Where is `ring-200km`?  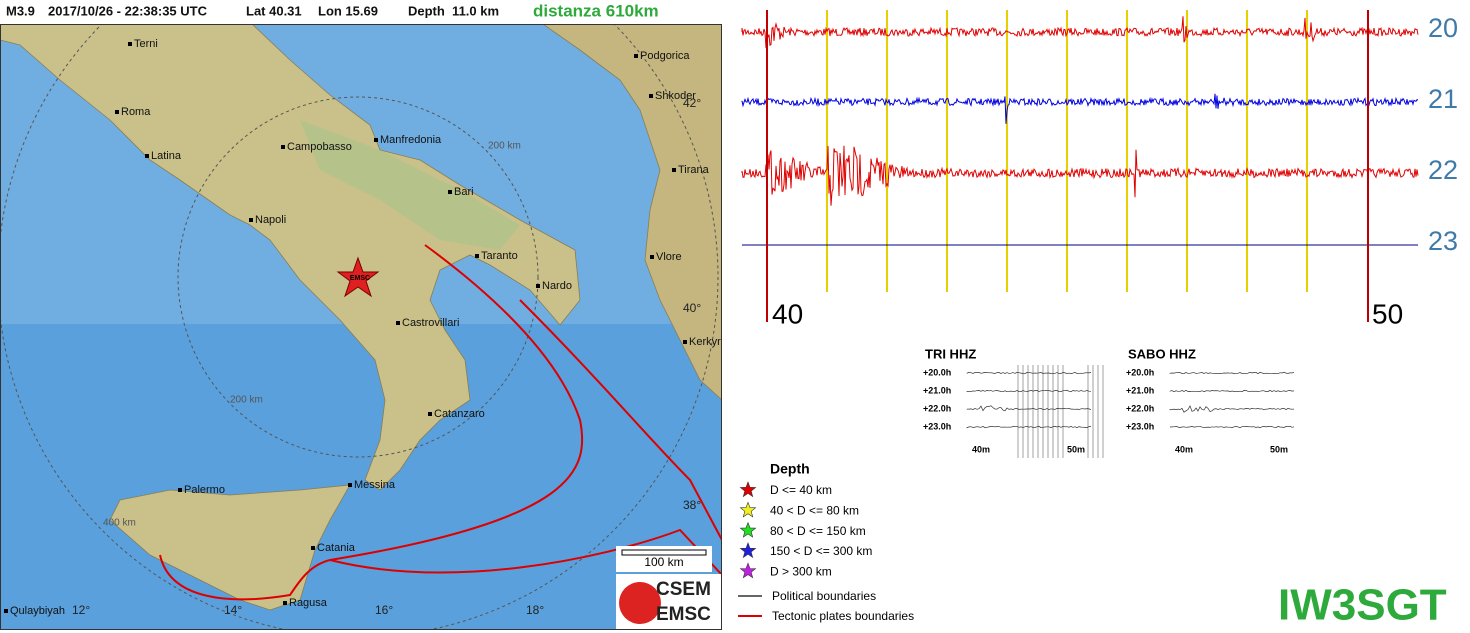
ring-200km is located at coordinates (358, 277).